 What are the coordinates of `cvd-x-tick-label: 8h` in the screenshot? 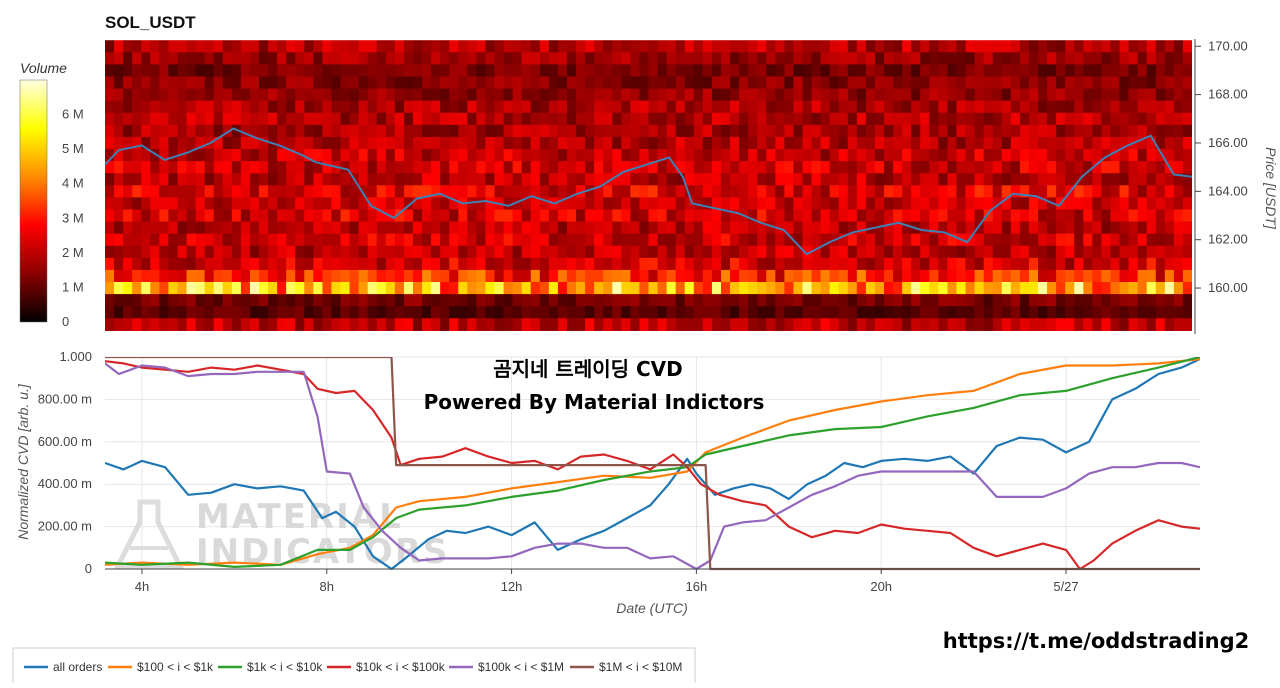 It's located at (327, 586).